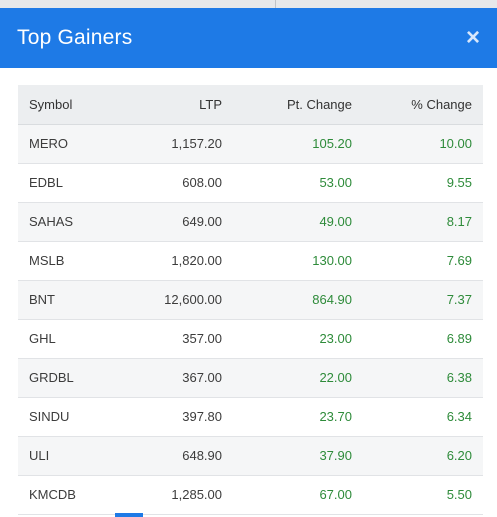 Image resolution: width=497 pixels, height=517 pixels. Describe the element at coordinates (42, 299) in the screenshot. I see `cell-symbol: BNT` at that location.